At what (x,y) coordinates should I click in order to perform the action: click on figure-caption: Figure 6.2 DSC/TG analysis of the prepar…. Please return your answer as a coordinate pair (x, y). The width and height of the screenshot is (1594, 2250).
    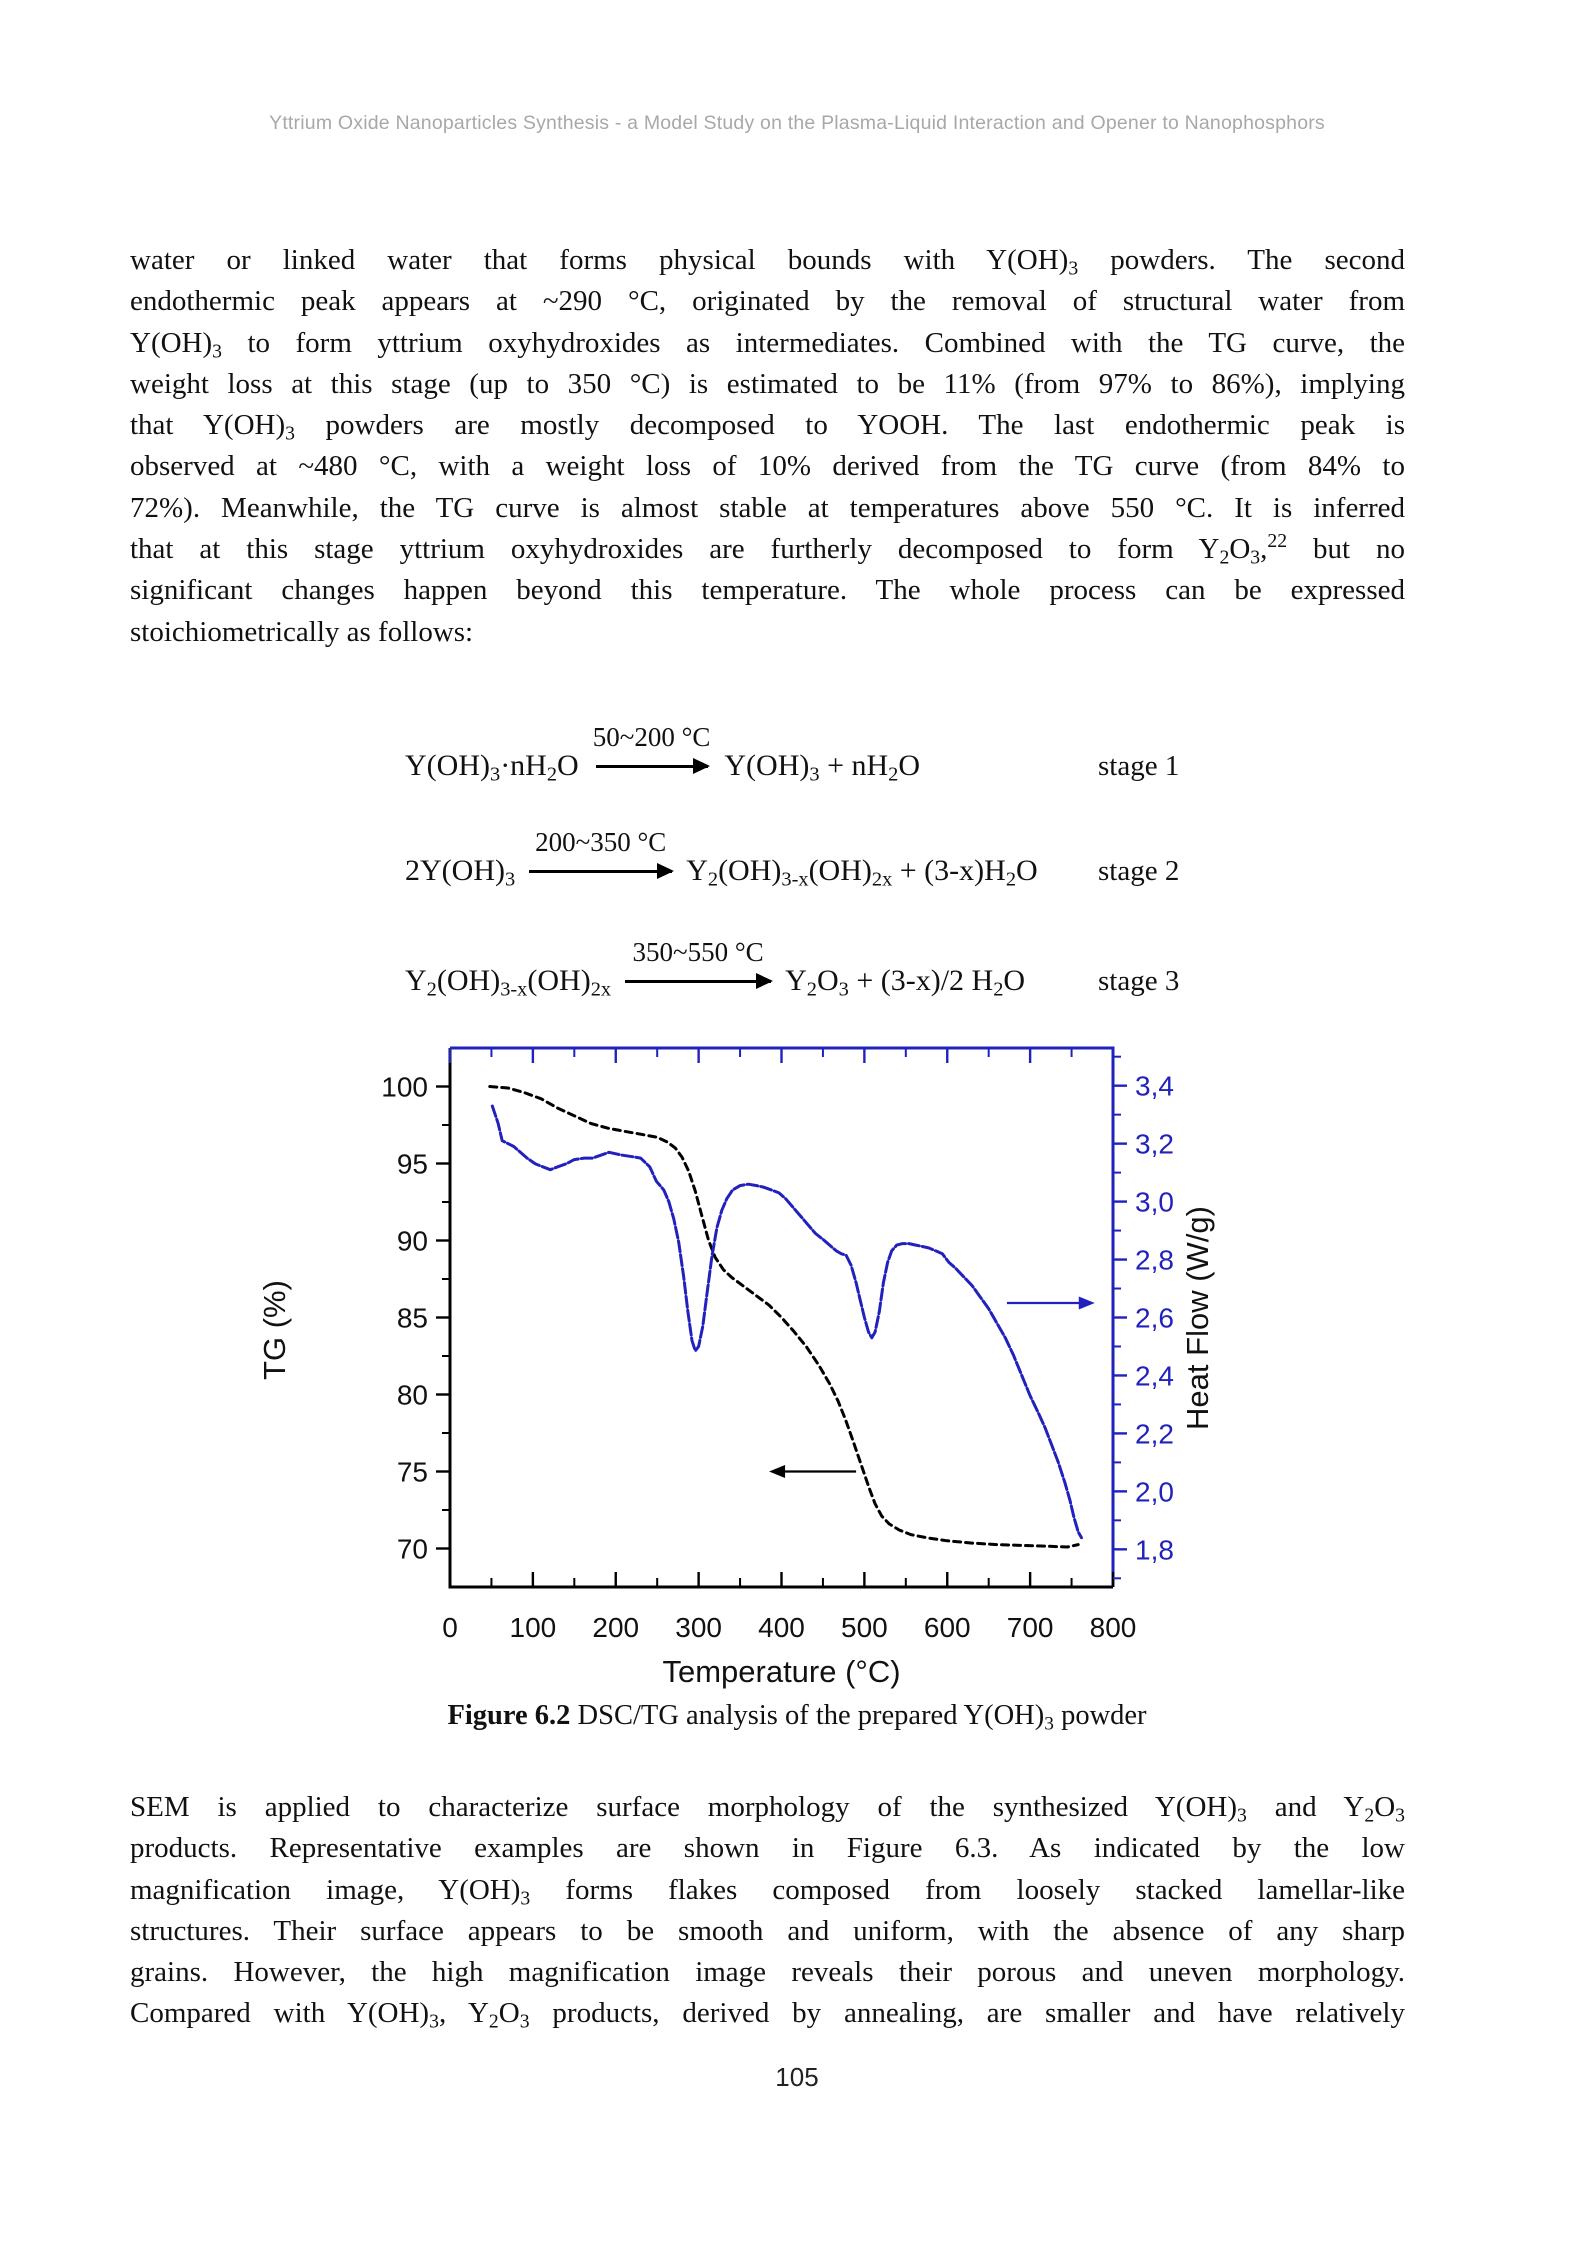
    Looking at the image, I should click on (797, 1717).